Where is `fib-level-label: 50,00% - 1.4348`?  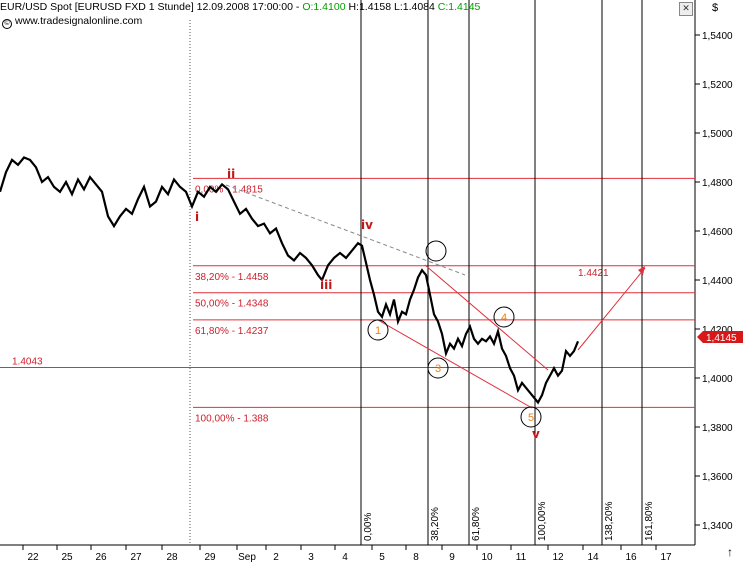 fib-level-label: 50,00% - 1.4348 is located at coordinates (232, 304).